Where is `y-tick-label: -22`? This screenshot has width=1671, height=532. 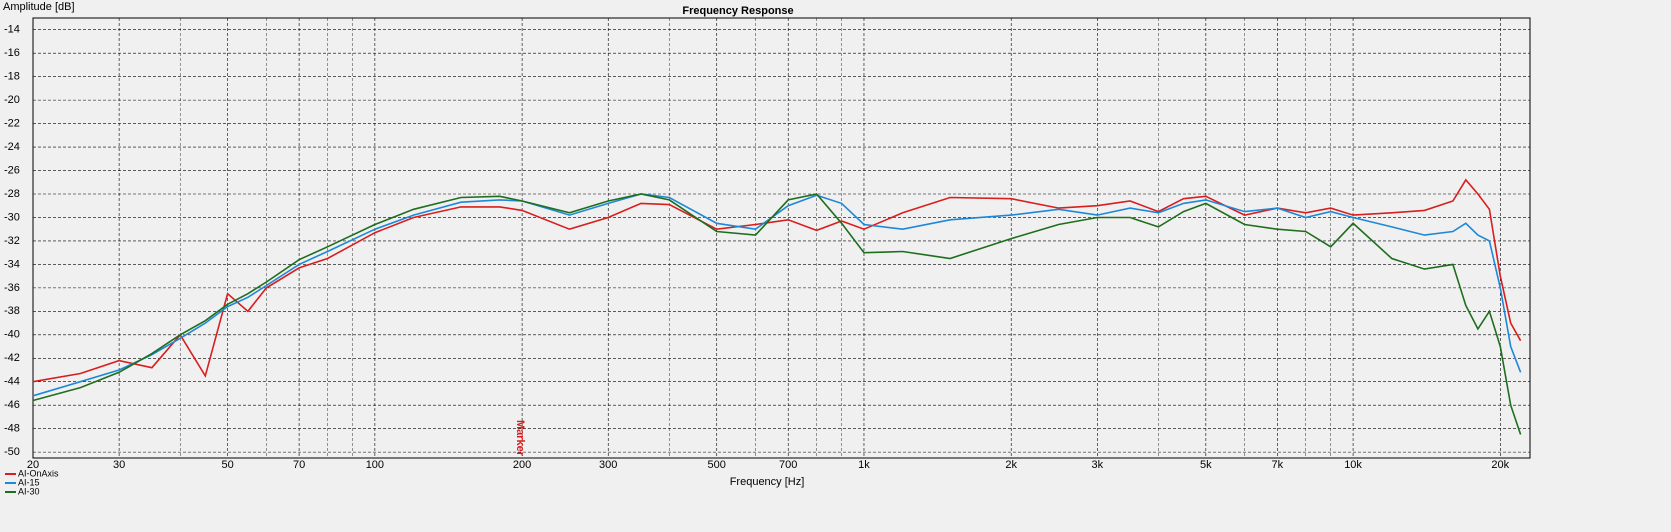
y-tick-label: -22 is located at coordinates (12, 124).